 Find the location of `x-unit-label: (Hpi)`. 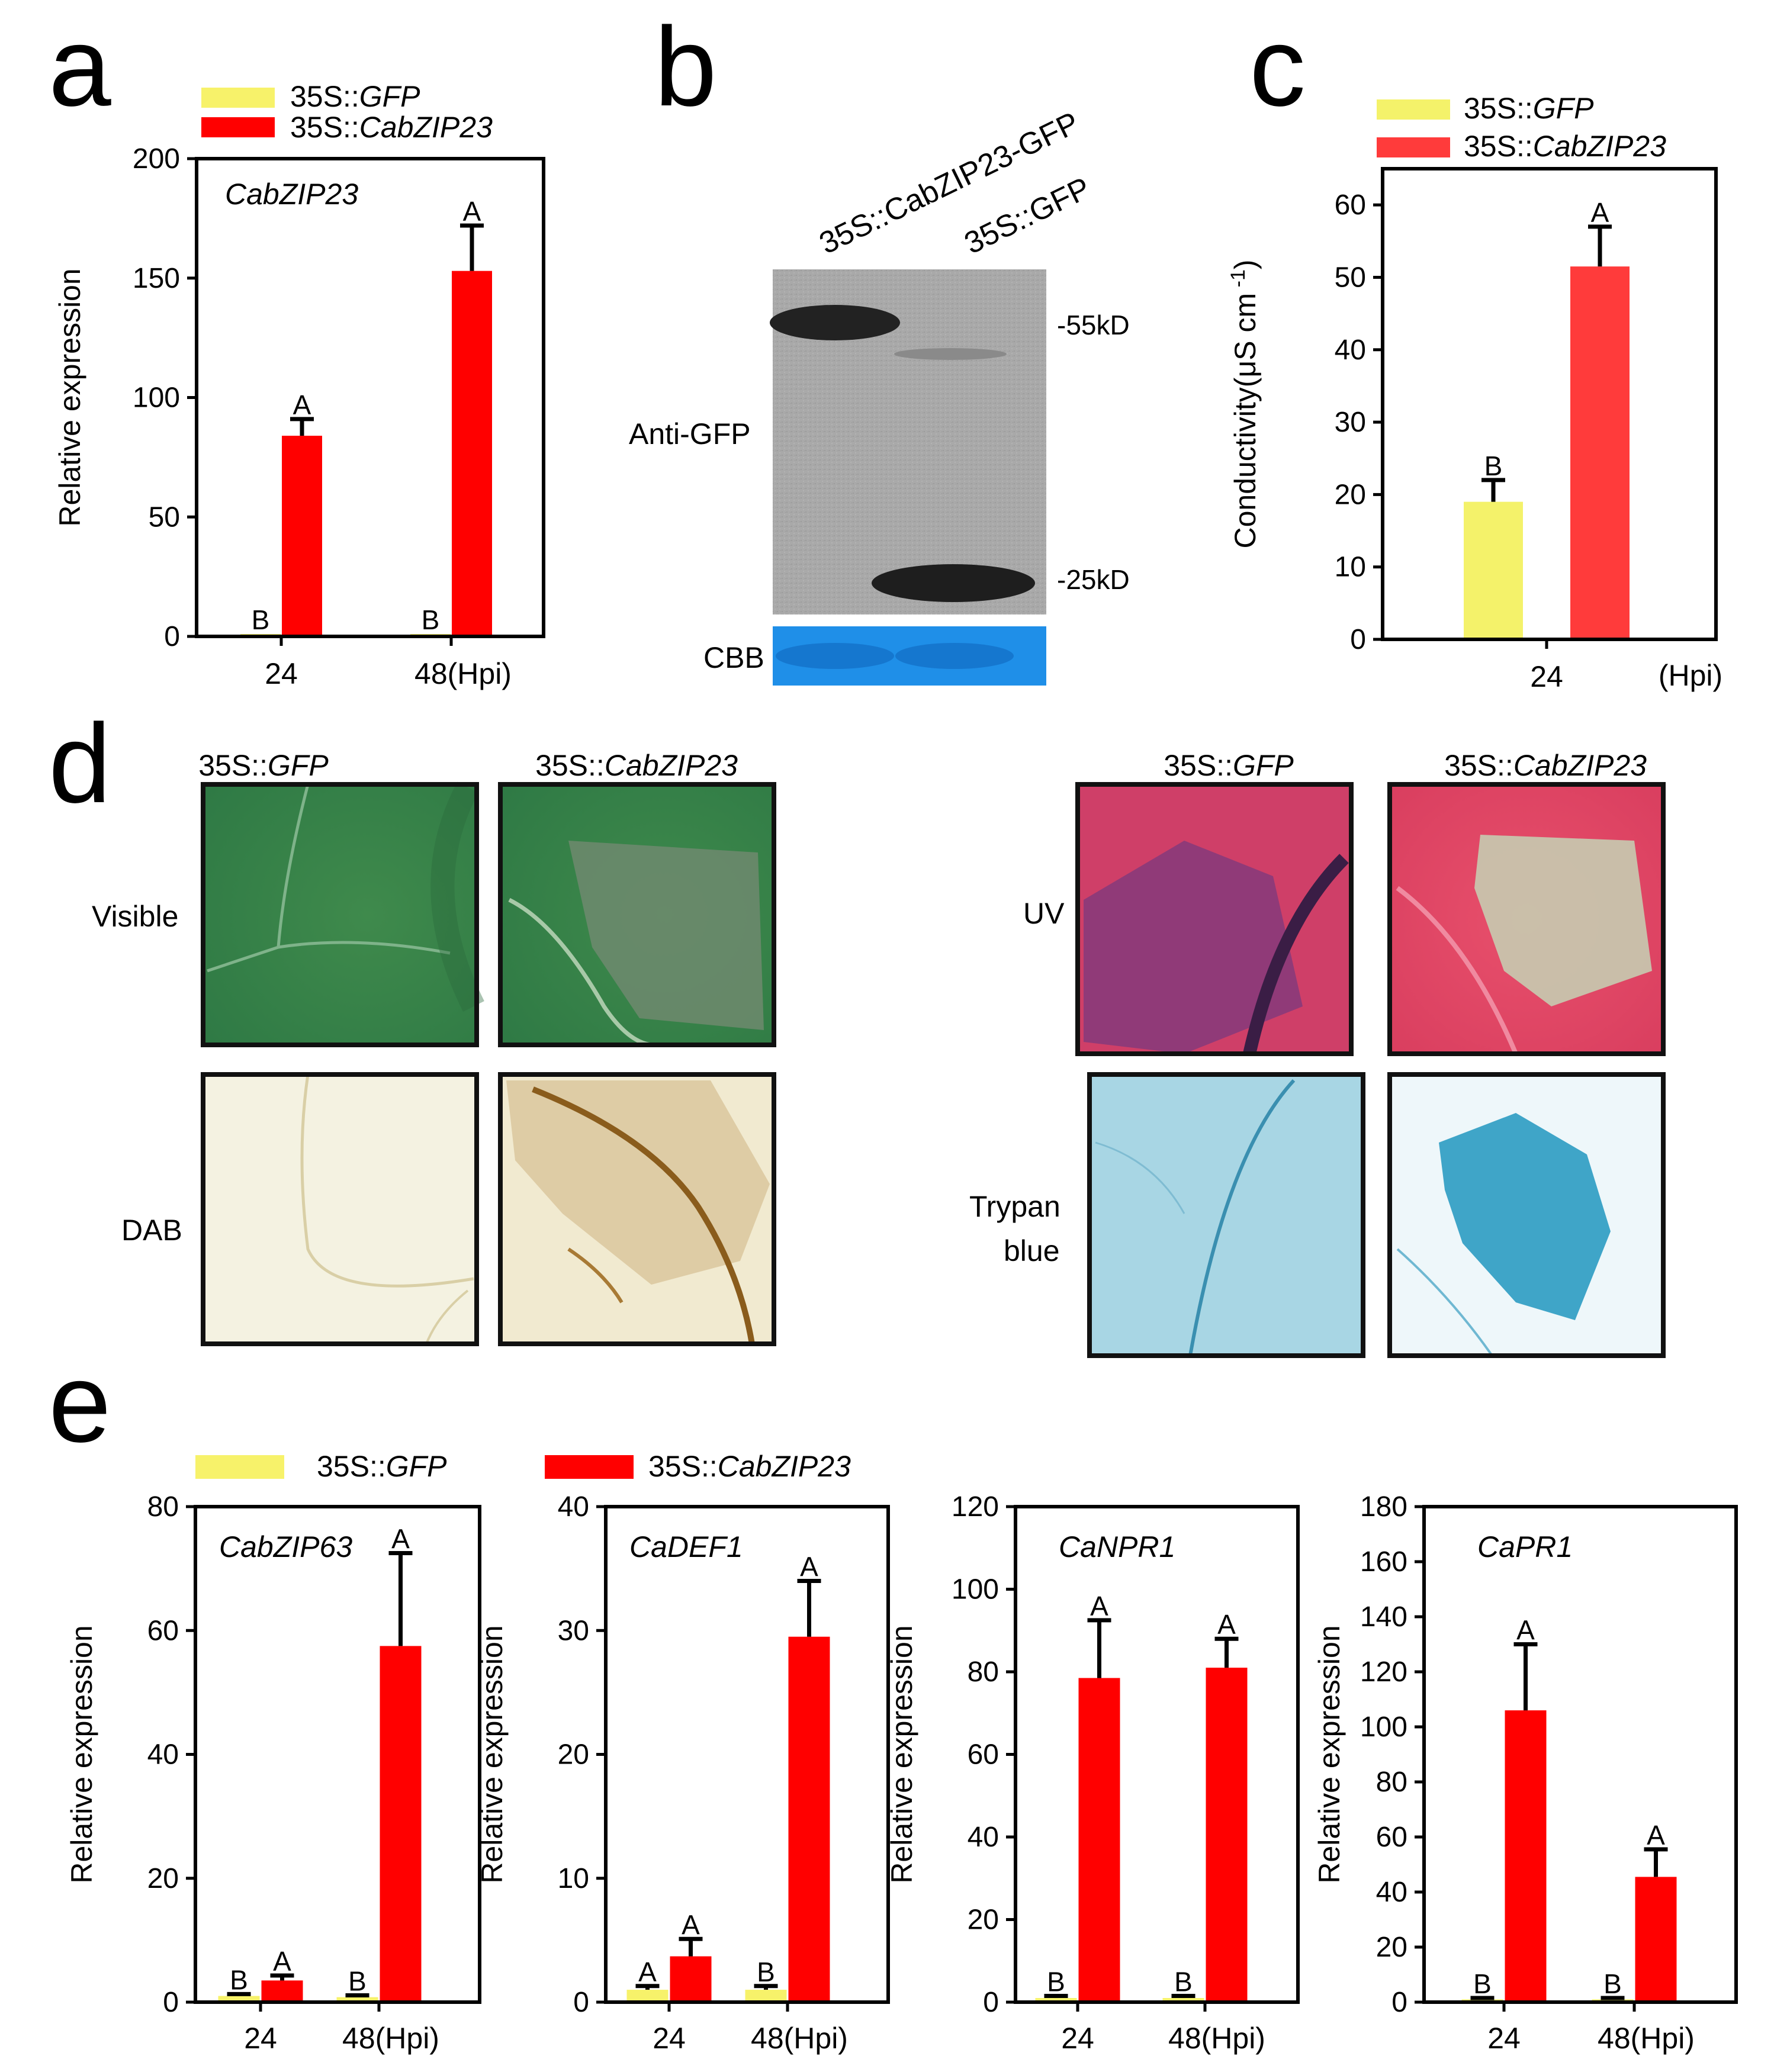

x-unit-label: (Hpi) is located at coordinates (1690, 675).